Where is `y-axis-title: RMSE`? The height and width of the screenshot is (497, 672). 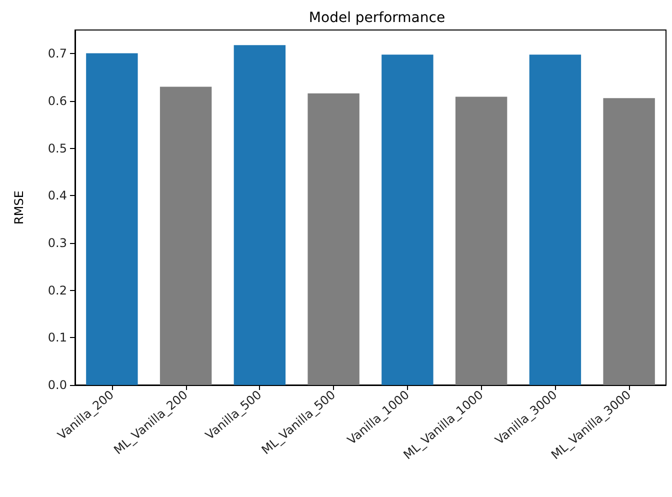
y-axis-title: RMSE is located at coordinates (19, 207).